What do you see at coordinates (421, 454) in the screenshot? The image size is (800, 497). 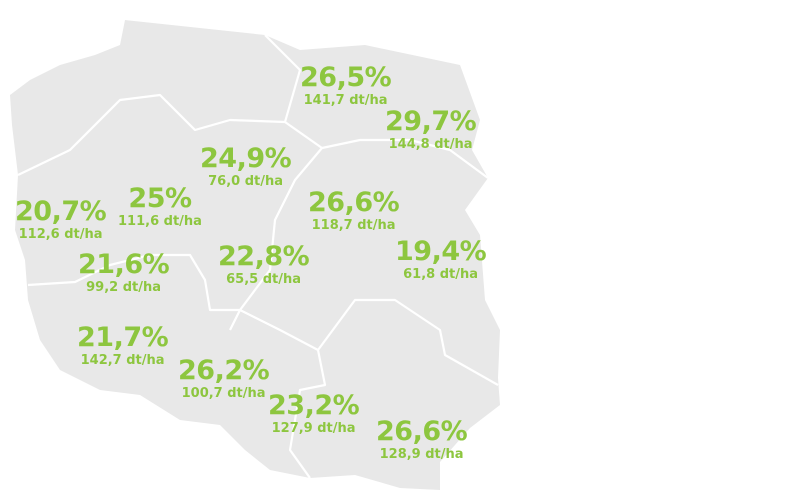 I see `region-yield: 128,9 dt/ha` at bounding box center [421, 454].